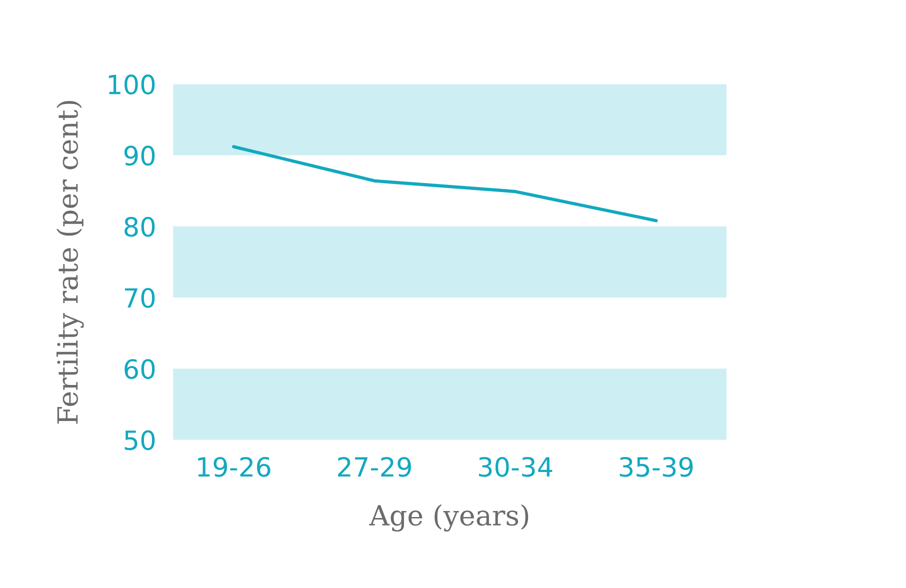 The width and height of the screenshot is (906, 588). I want to click on x-tick-label: 19-26, so click(234, 466).